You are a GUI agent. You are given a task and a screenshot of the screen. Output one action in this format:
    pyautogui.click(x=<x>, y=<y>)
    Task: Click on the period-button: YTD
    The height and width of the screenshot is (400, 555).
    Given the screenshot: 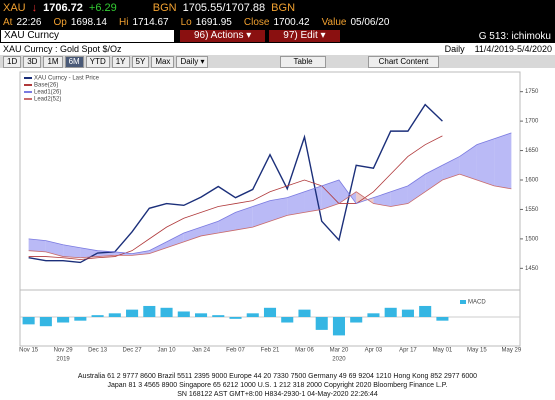 What is the action you would take?
    pyautogui.click(x=97, y=61)
    